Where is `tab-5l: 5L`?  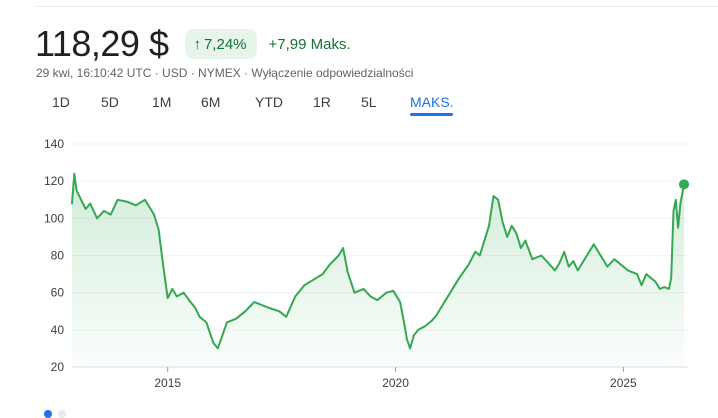
tab-5l: 5L is located at coordinates (369, 102).